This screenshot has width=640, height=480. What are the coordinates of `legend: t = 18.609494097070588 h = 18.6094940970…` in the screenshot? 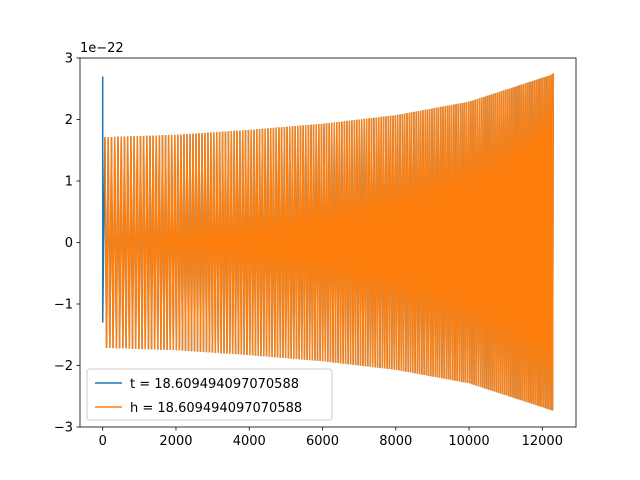 It's located at (209, 394).